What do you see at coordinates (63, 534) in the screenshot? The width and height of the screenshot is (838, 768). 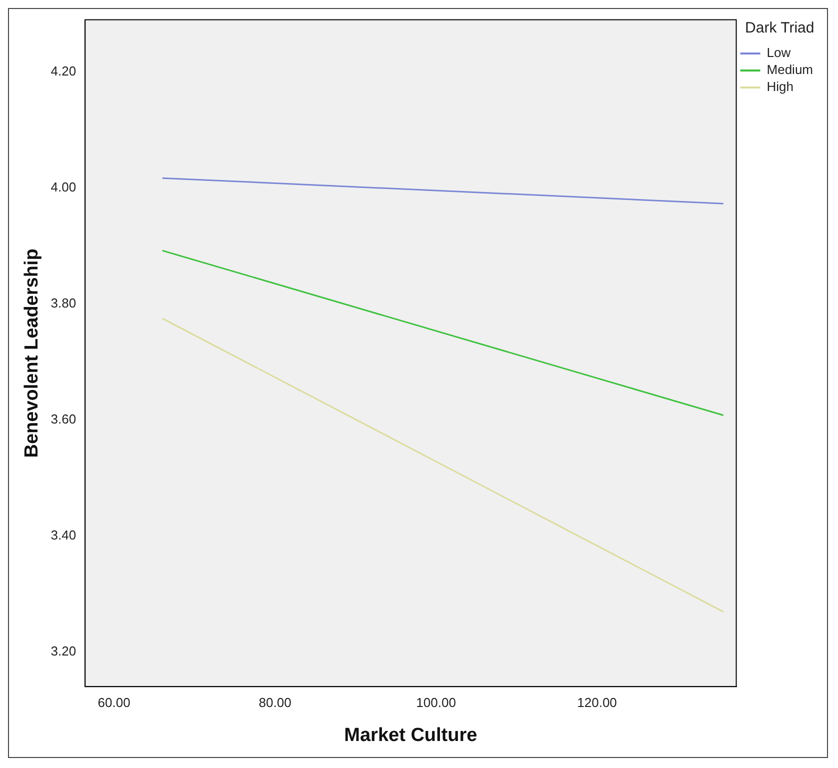 I see `y-tick-label: 3.40` at bounding box center [63, 534].